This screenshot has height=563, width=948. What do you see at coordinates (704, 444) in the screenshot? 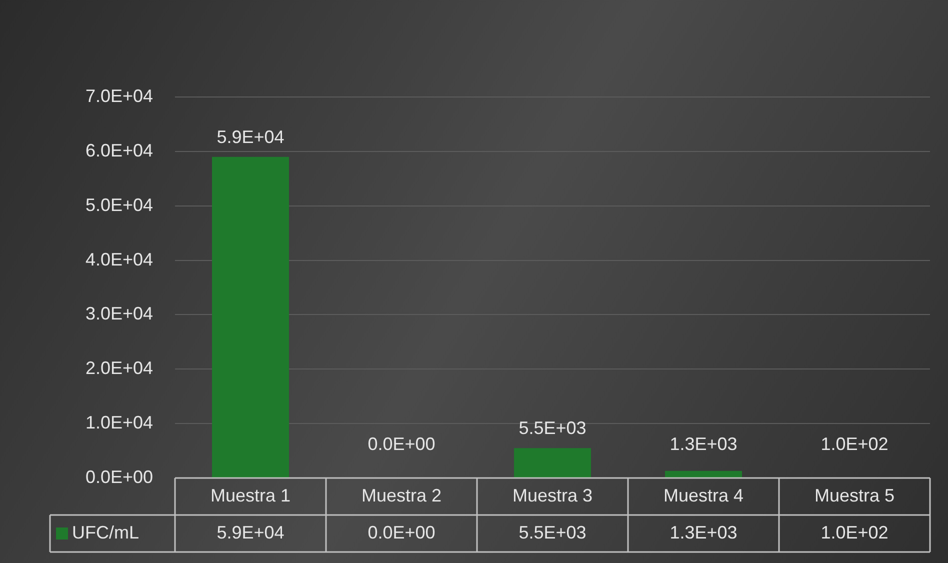
I see `text: 1.3E+03` at bounding box center [704, 444].